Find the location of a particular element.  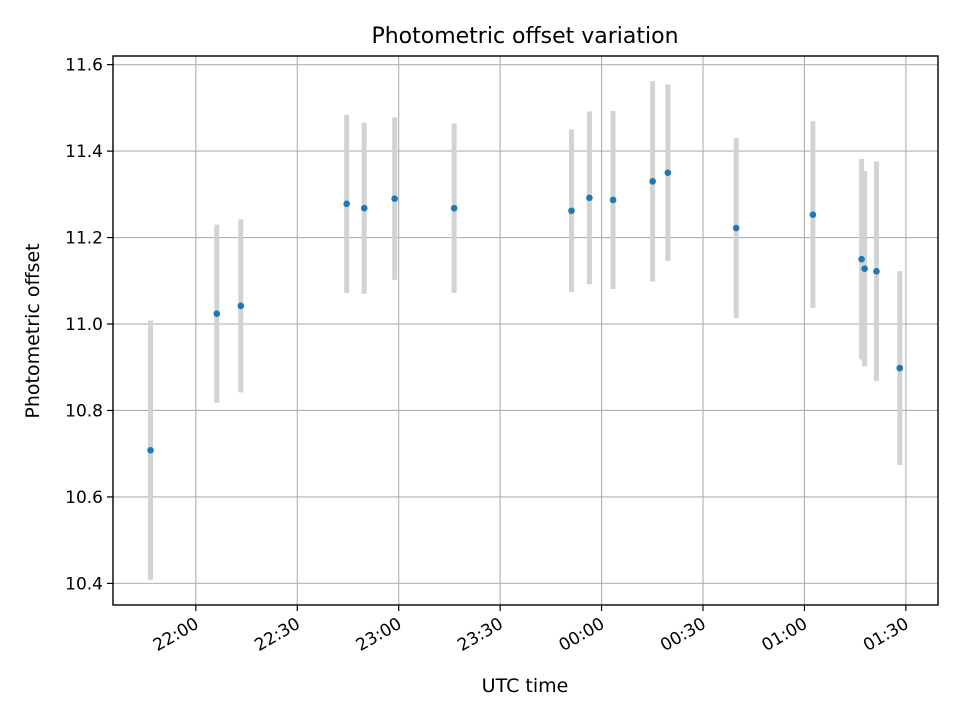

chart-title: Photometric offset variation is located at coordinates (524, 36).